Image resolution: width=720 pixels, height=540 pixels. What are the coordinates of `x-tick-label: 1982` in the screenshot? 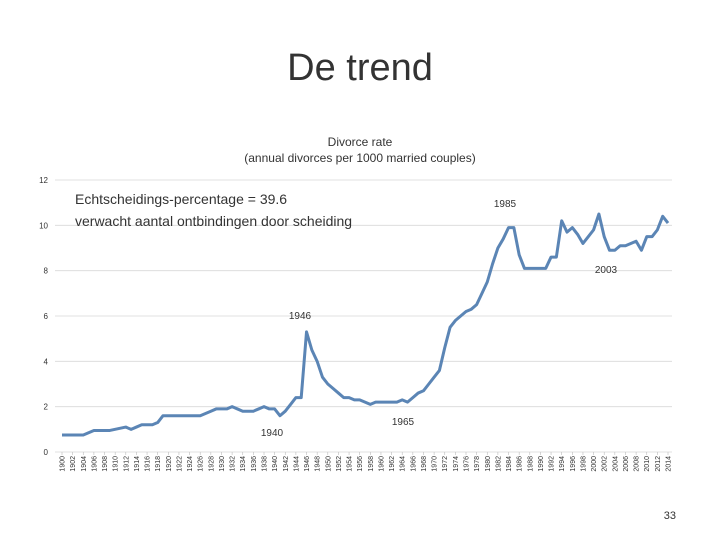 It's located at (498, 464).